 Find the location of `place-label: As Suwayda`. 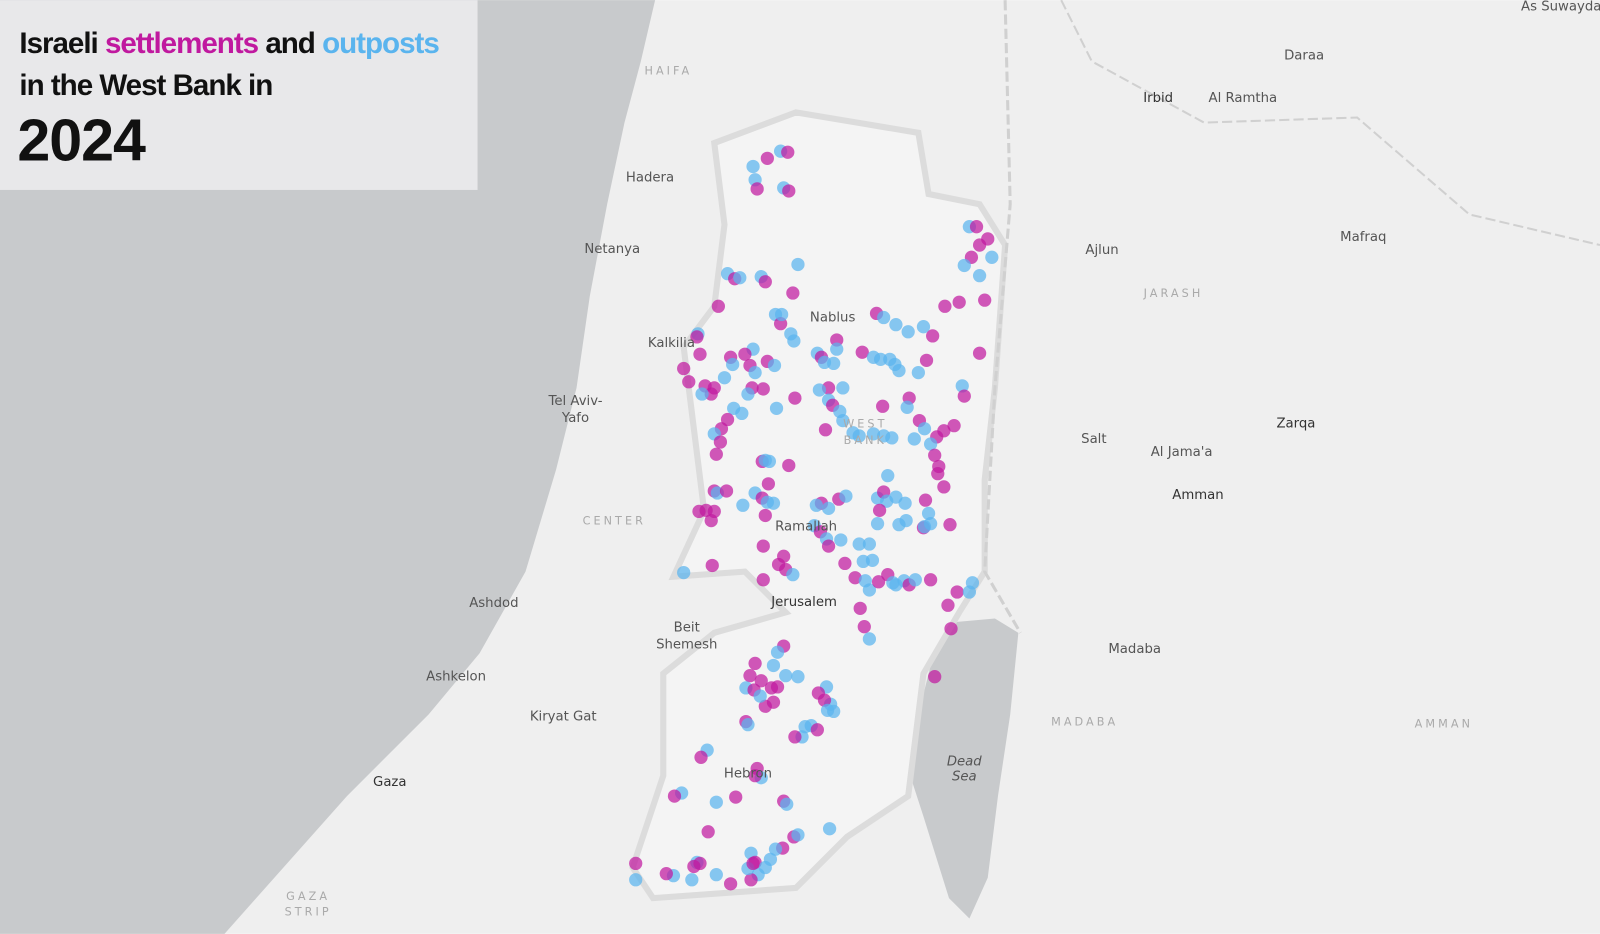

place-label: As Suwayda is located at coordinates (1560, 7).